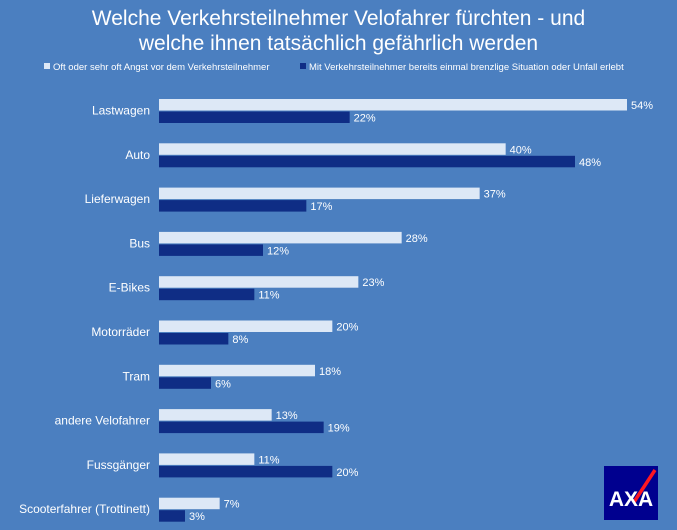 The width and height of the screenshot is (677, 530). What do you see at coordinates (521, 150) in the screenshot?
I see `data-label-series1: 40%` at bounding box center [521, 150].